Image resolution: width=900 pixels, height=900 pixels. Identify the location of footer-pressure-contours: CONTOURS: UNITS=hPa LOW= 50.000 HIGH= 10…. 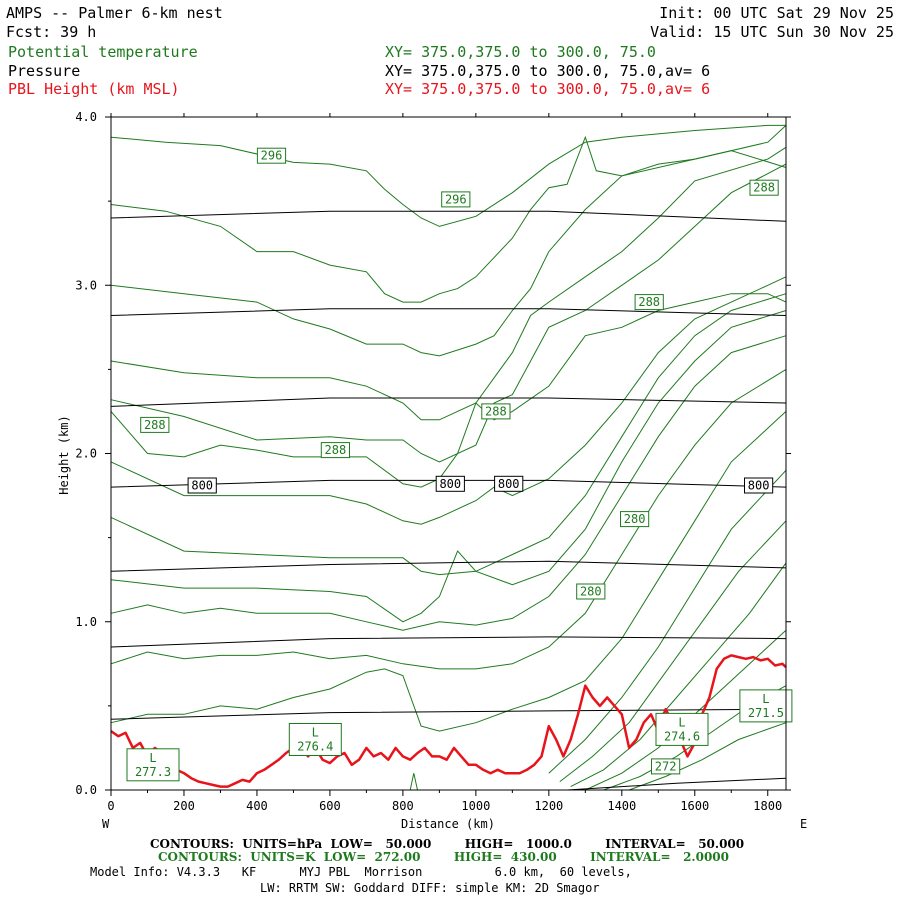
(447, 844).